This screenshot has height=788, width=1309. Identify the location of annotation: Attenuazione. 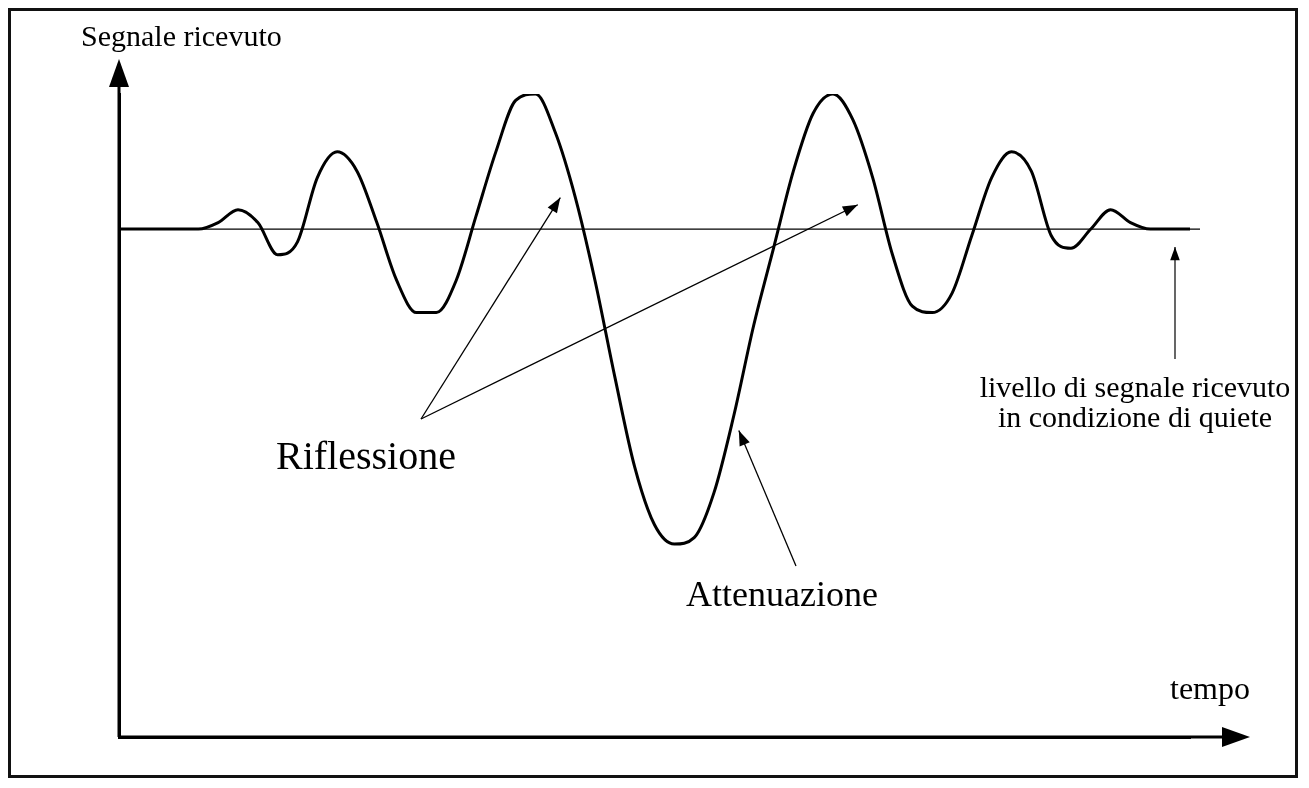
(782, 594).